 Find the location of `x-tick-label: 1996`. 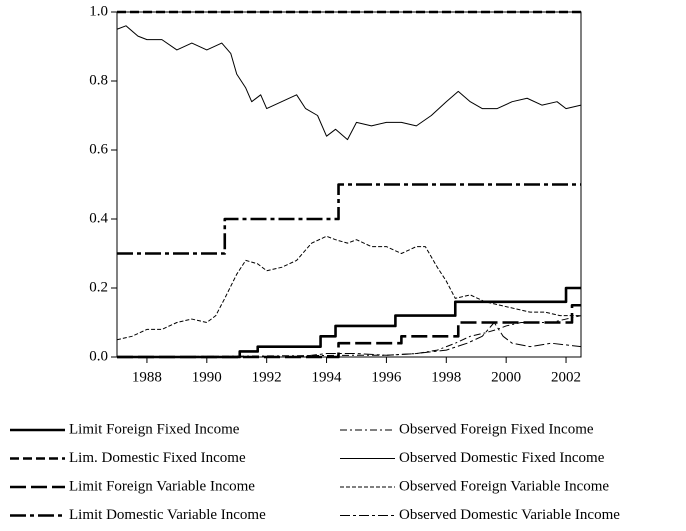

x-tick-label: 1996 is located at coordinates (386, 377).